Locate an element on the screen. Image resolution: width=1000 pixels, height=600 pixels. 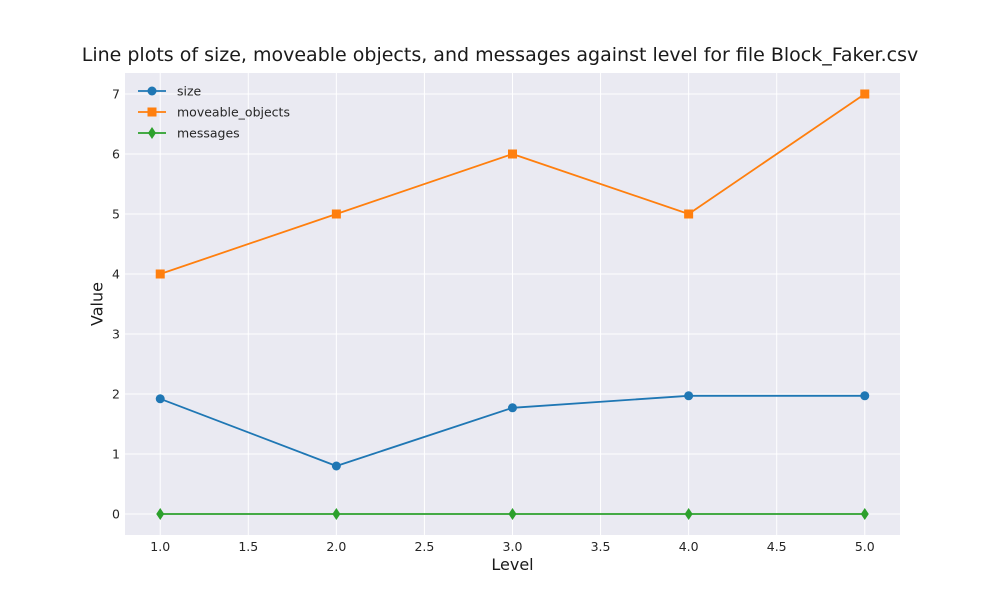
y-tick-label: 1 is located at coordinates (116, 454).